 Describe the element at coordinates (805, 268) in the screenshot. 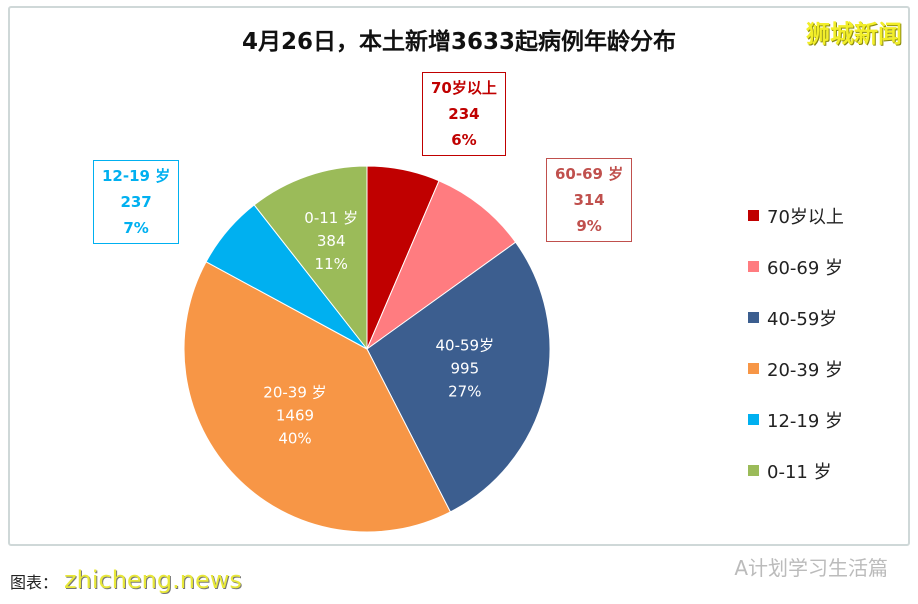

I see `legend-label: 60-69 岁` at that location.